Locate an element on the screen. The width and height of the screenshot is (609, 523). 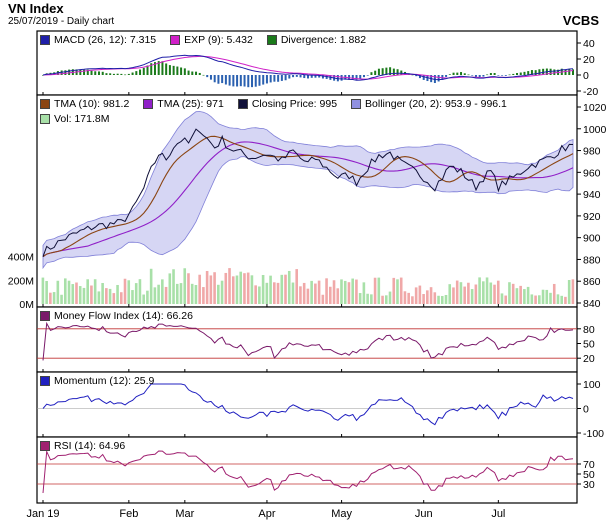
volume-tick-label: 200M is located at coordinates (21, 281).